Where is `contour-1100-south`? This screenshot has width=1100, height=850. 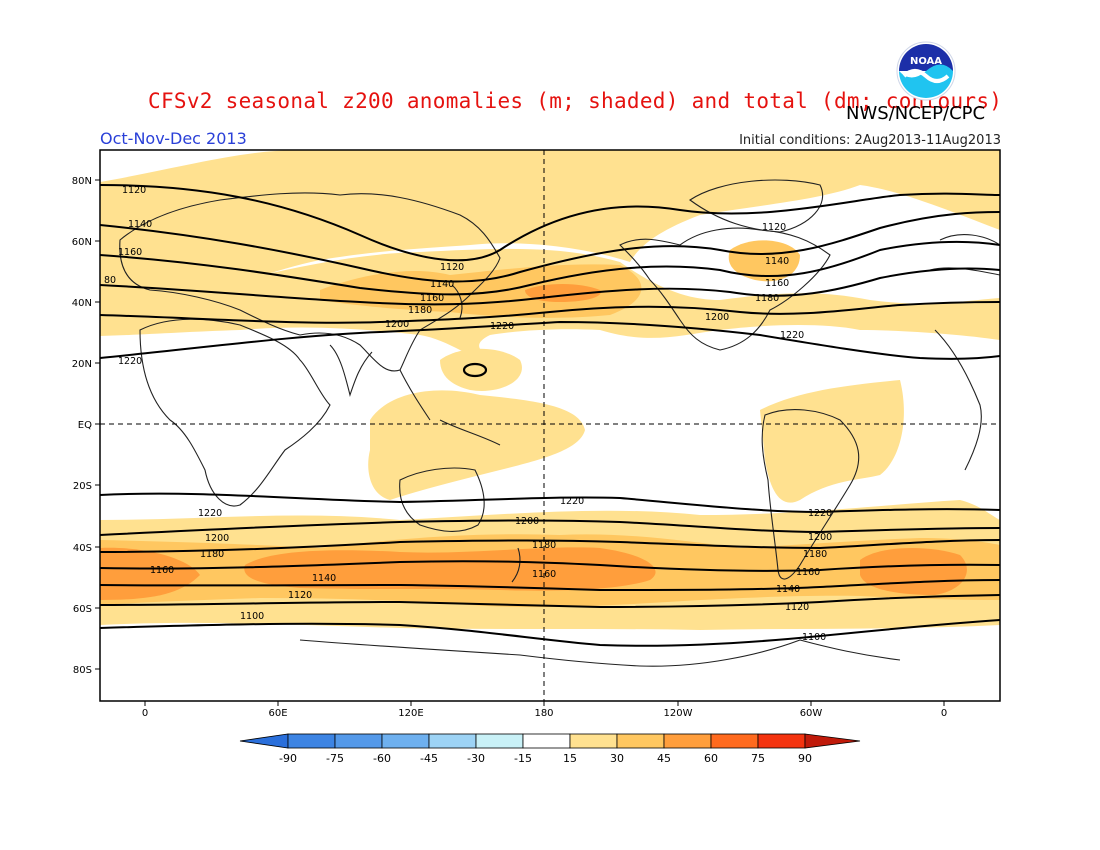
contour-1100-south is located at coordinates (550, 633).